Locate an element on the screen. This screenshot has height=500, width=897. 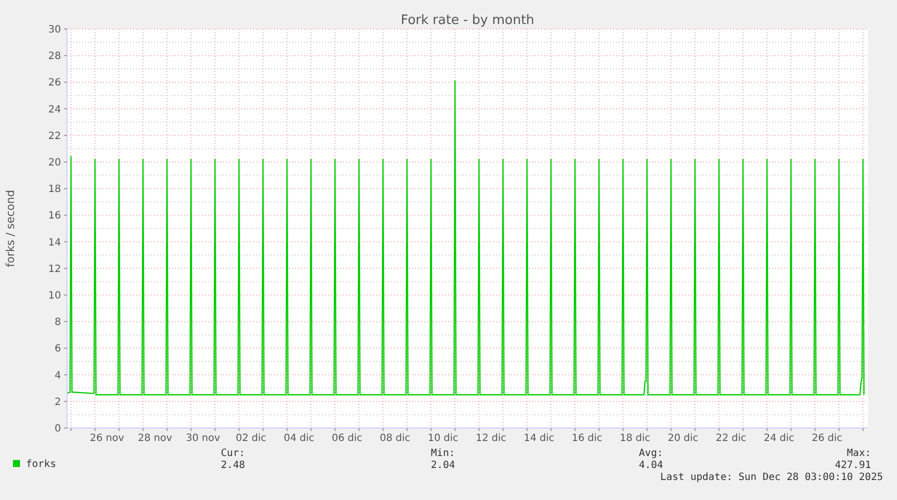
y-tick-label: 8 is located at coordinates (57, 322).